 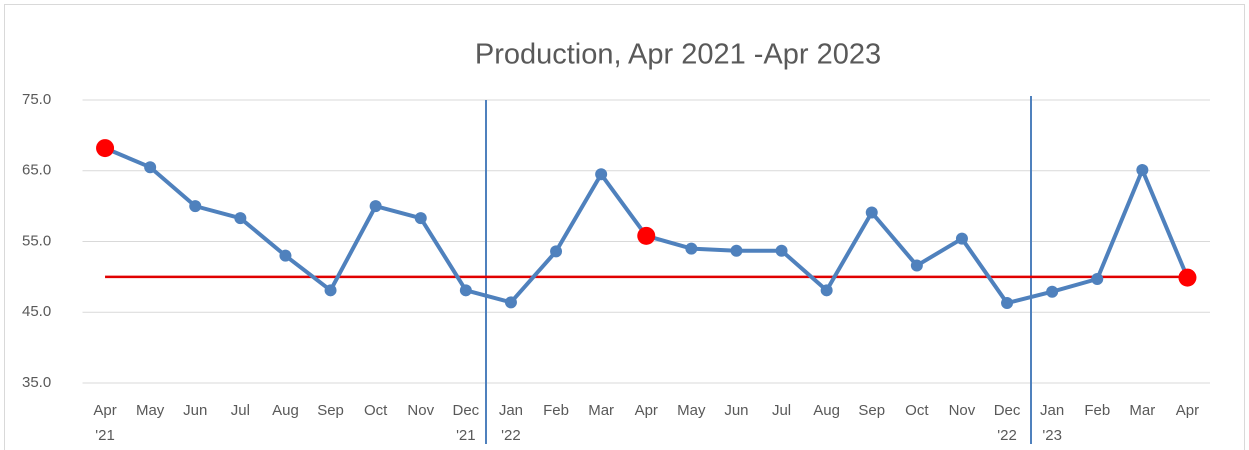 What do you see at coordinates (1052, 423) in the screenshot?
I see `x-tick-label: Jan '23` at bounding box center [1052, 423].